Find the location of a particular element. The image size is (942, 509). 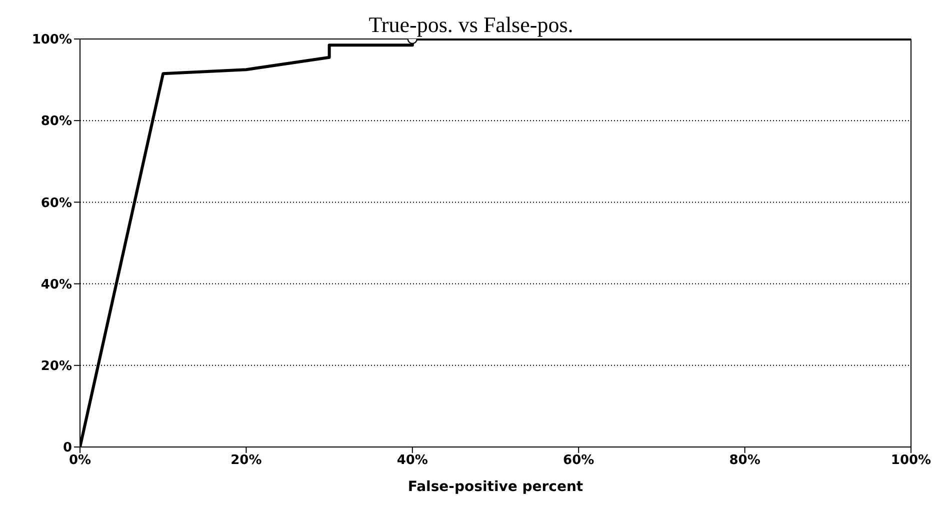

x-tick-label: 60% is located at coordinates (578, 460).